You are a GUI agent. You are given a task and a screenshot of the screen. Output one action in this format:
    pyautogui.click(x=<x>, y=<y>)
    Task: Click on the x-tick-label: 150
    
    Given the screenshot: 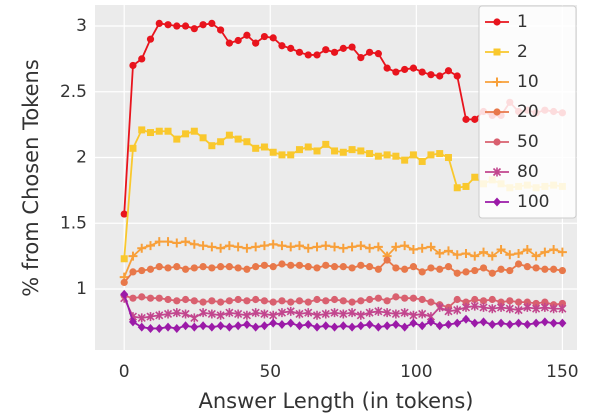 What is the action you would take?
    pyautogui.click(x=562, y=372)
    